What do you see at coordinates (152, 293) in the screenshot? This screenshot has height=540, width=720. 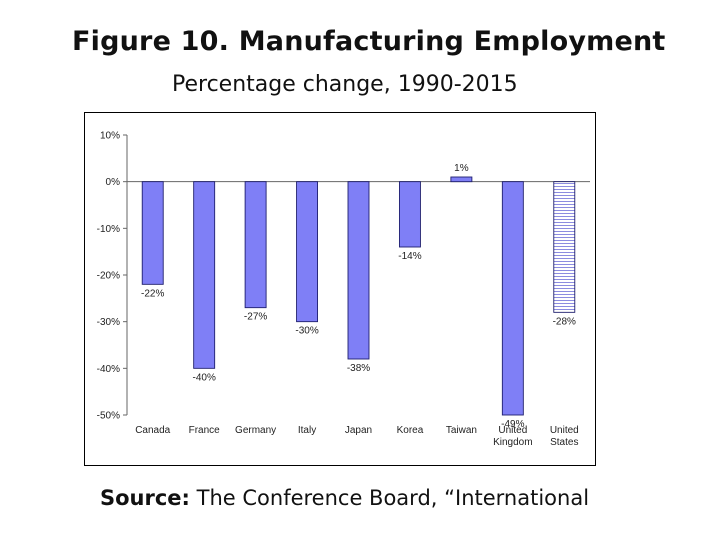 I see `data-label: -22%` at bounding box center [152, 293].